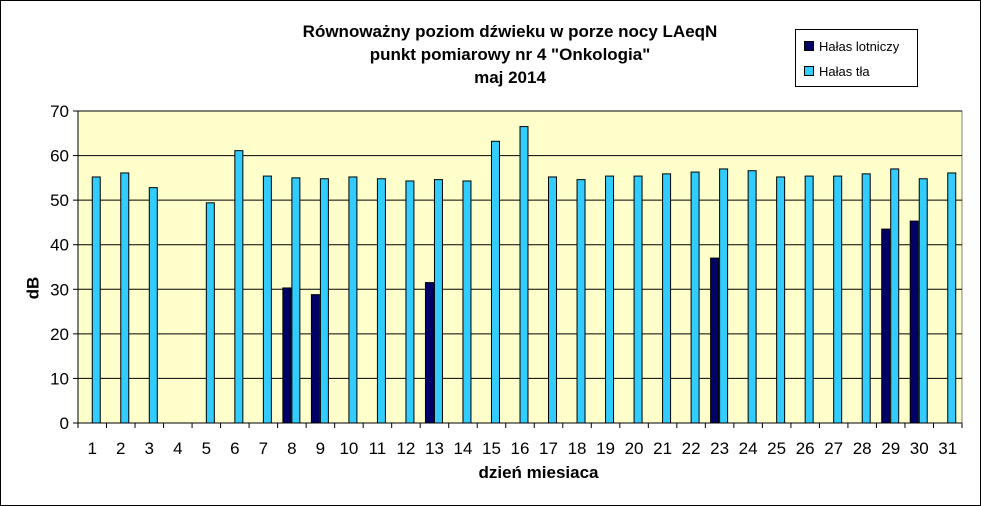  Describe the element at coordinates (890, 448) in the screenshot. I see `x-tick-label: 29` at that location.